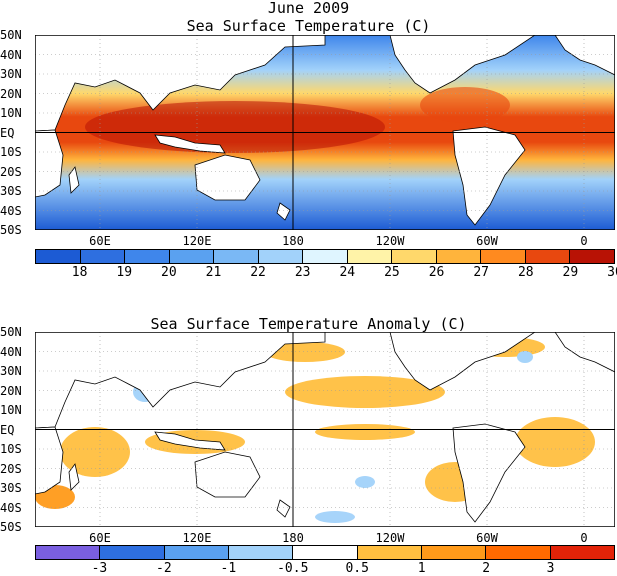 This screenshot has height=576, width=617. I want to click on indonesia, so click(190, 144).